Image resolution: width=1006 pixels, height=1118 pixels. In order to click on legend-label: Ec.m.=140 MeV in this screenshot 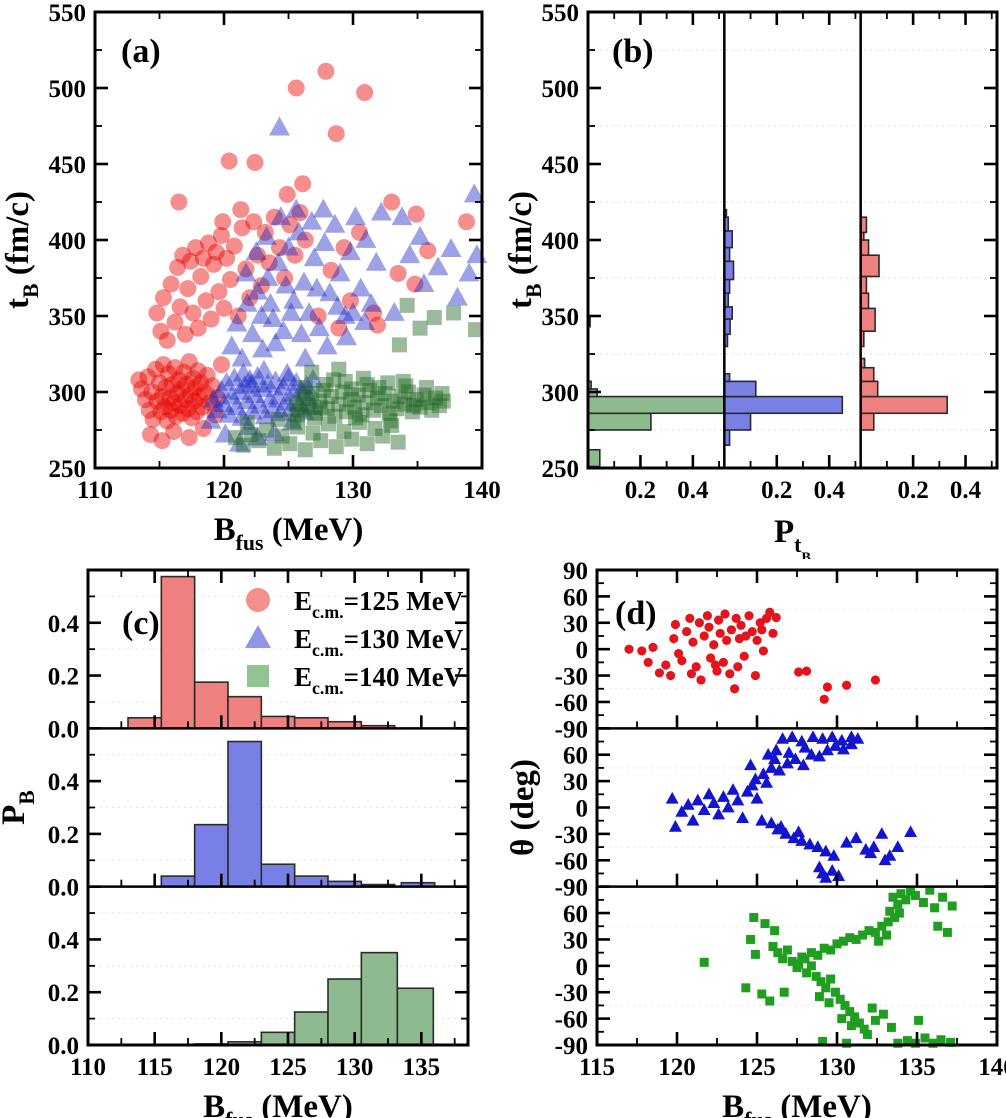, I will do `click(379, 680)`.